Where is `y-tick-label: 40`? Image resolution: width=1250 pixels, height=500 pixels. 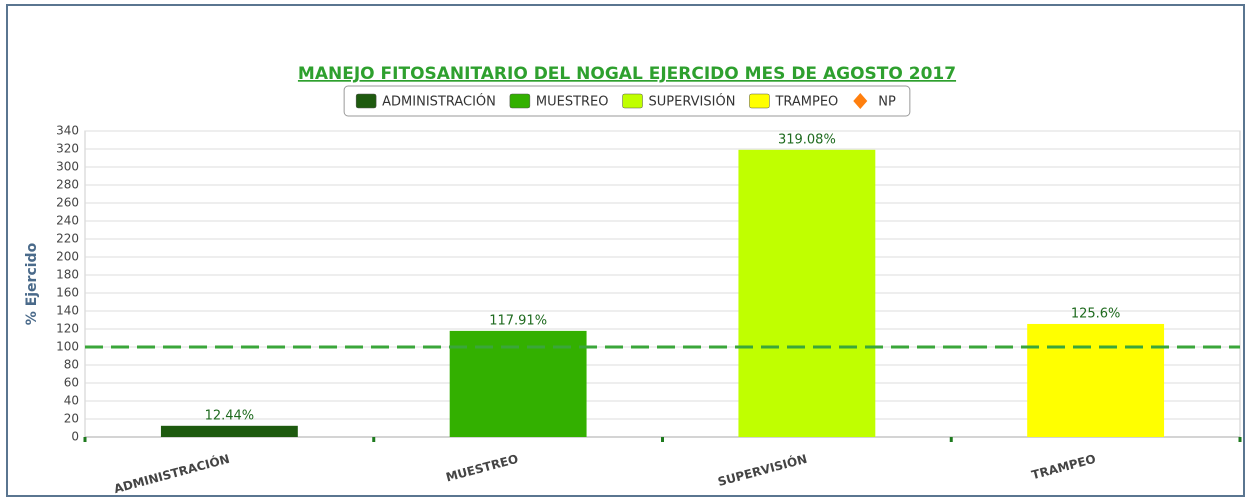 y-tick-label: 40 is located at coordinates (71, 401).